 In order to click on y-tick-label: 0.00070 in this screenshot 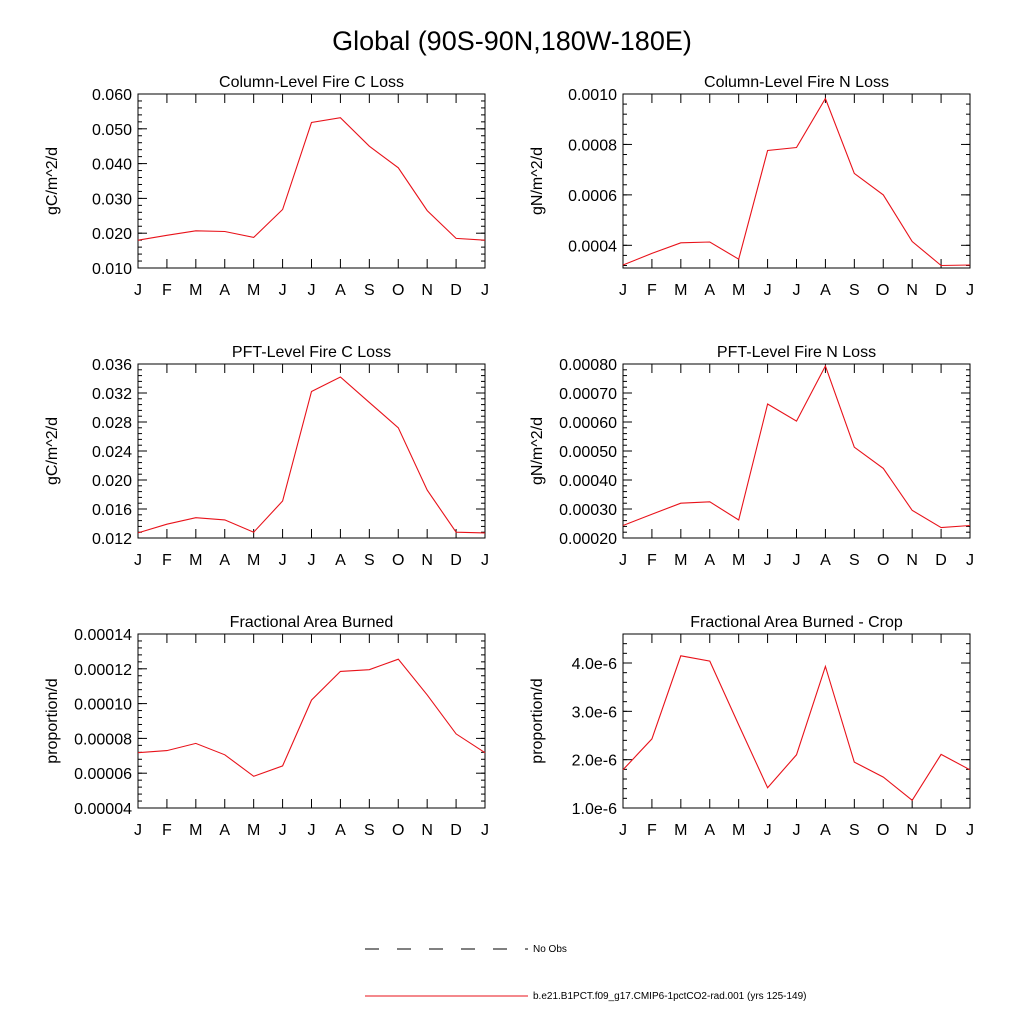, I will do `click(588, 394)`.